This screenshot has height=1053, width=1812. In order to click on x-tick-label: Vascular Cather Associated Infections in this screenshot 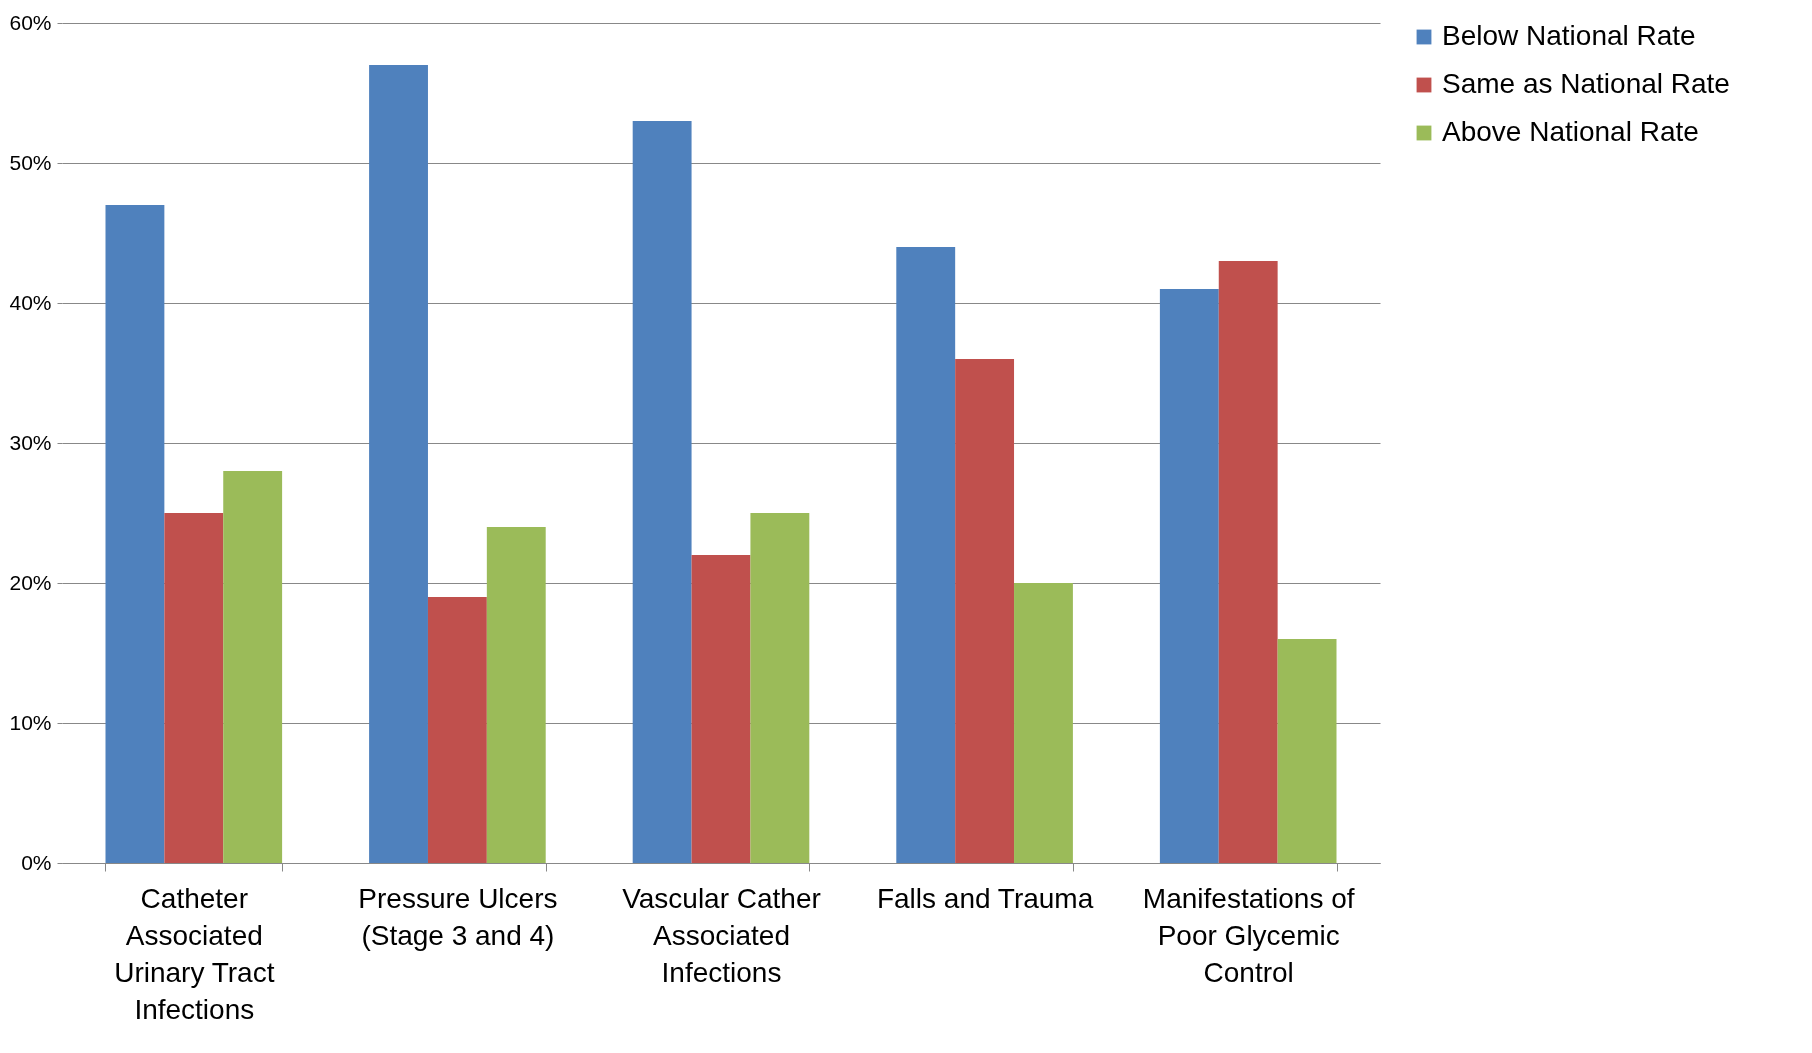, I will do `click(721, 935)`.